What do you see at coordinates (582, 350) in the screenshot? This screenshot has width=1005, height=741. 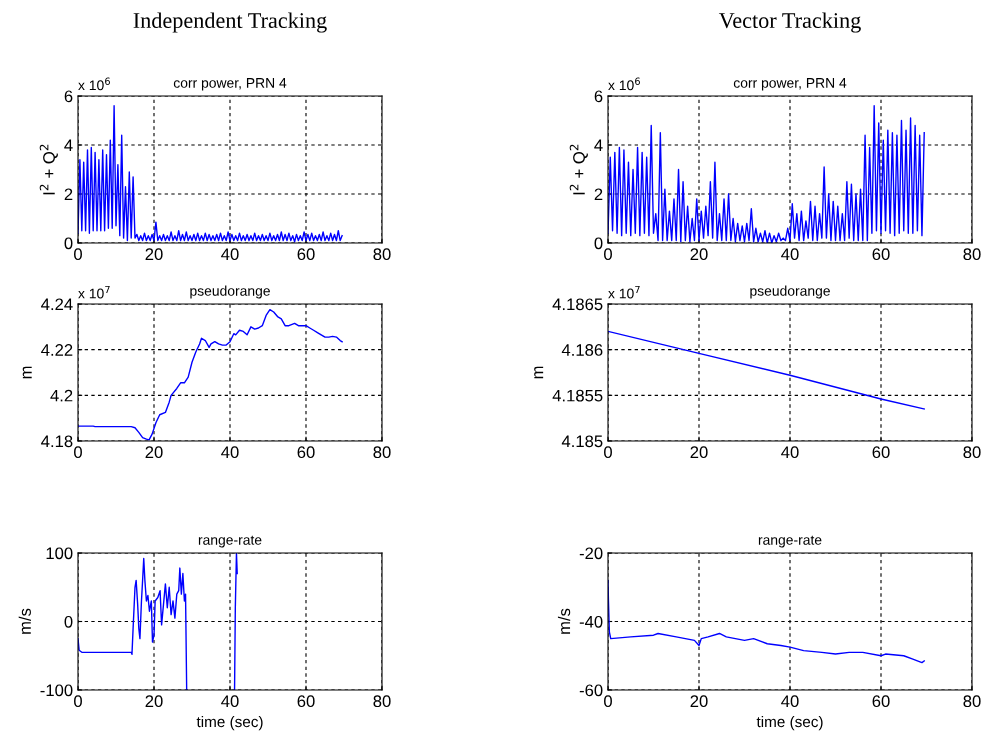 I see `y-tick-label: 4.186` at bounding box center [582, 350].